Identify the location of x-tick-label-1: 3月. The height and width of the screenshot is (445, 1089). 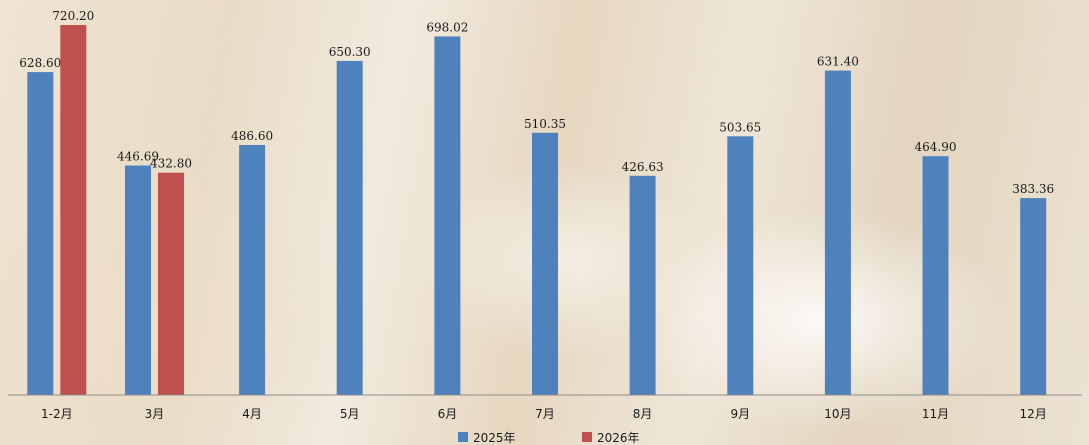
(155, 414).